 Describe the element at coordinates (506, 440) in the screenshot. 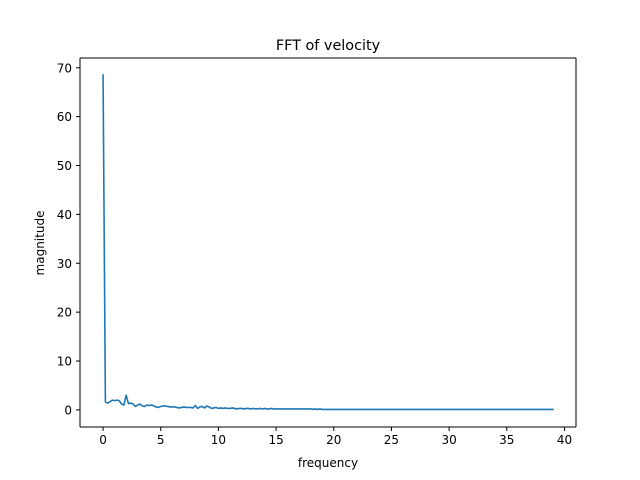

I see `x-tick-label: 35` at that location.